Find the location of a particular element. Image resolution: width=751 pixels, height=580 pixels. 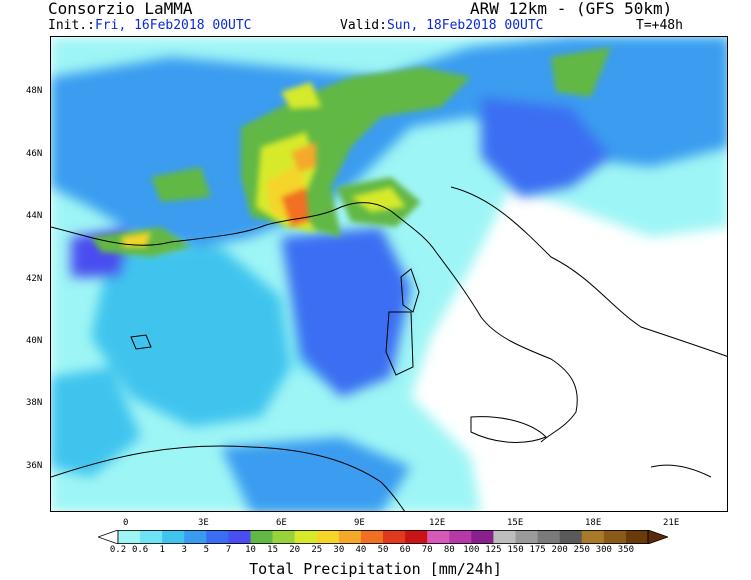

init-value: Fri, 16Feb2018 00UTC is located at coordinates (173, 25).